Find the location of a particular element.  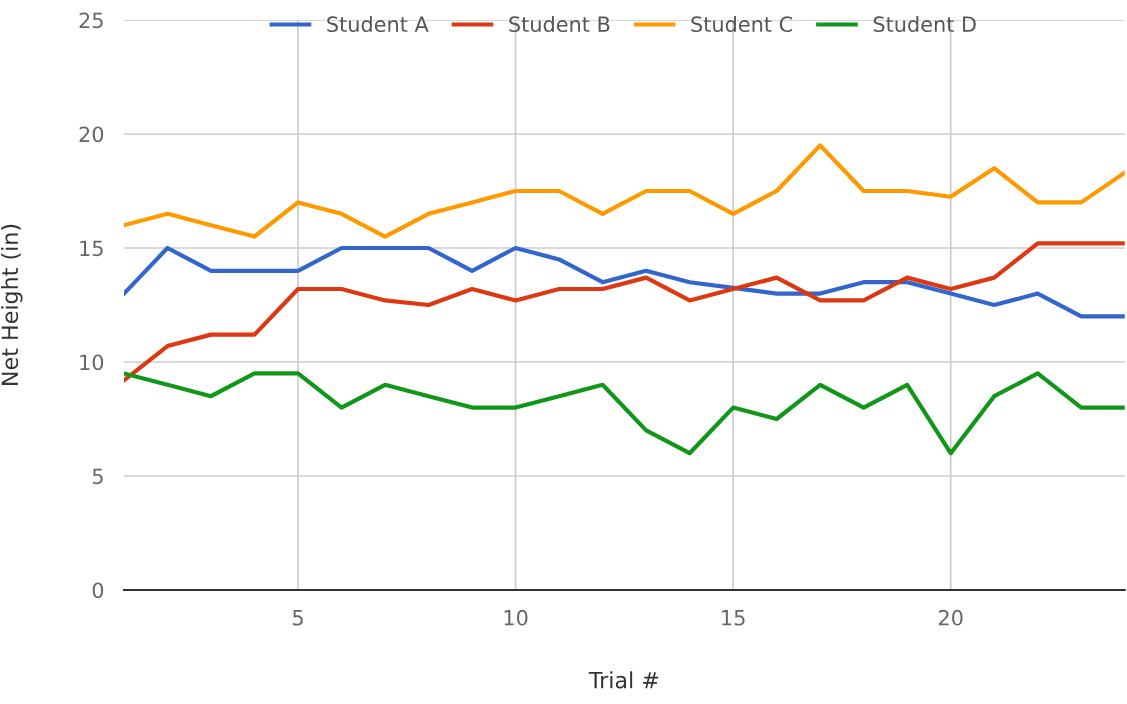

x-tick-label: 5 is located at coordinates (298, 618).